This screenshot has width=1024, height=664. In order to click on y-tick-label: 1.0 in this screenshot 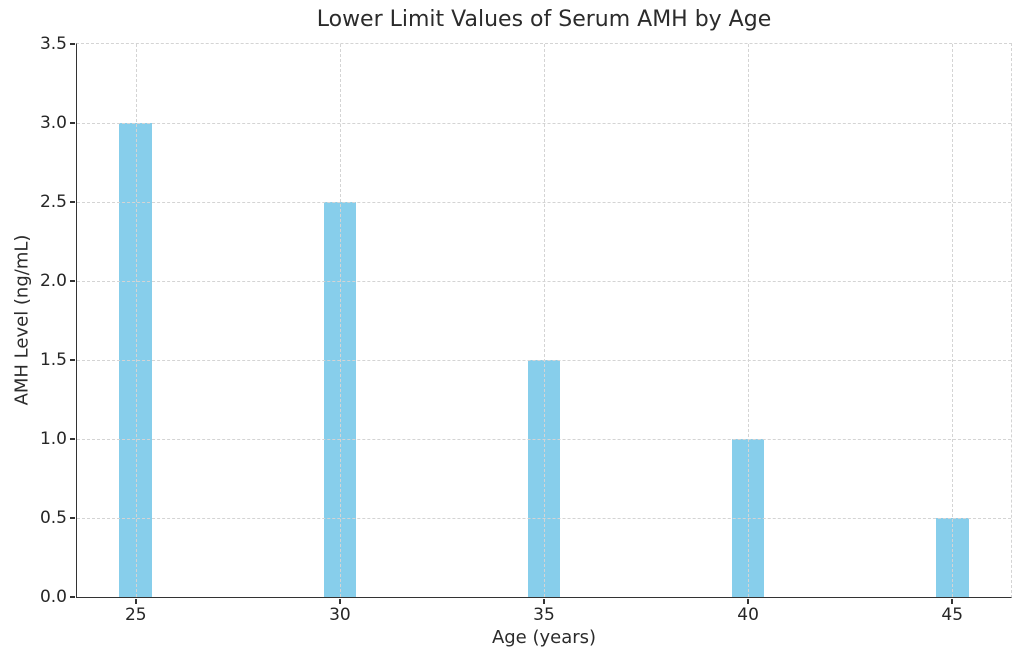, I will do `click(53, 439)`.